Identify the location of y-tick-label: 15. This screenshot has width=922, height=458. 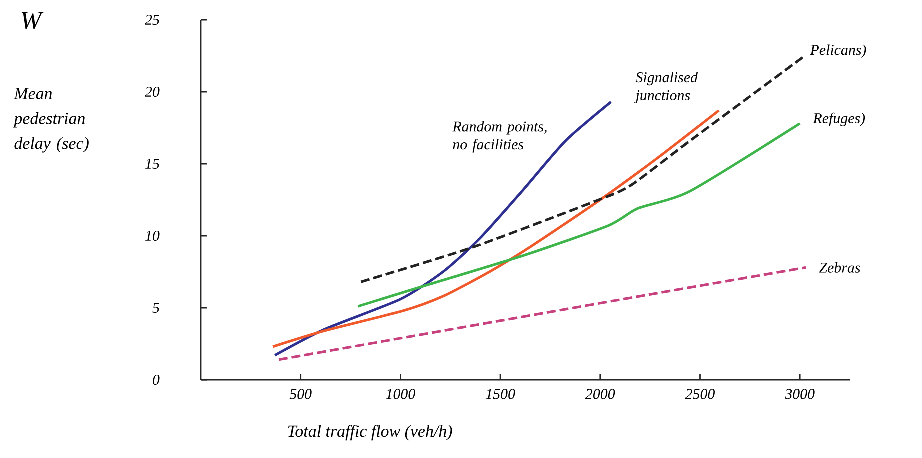
(153, 164).